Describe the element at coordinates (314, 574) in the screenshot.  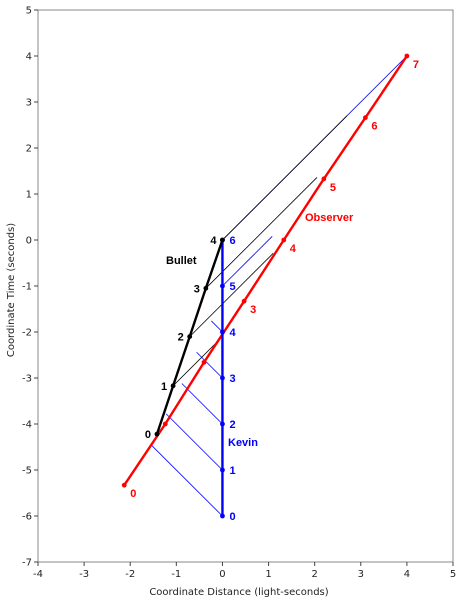
I see `x-tick-label: 2` at that location.